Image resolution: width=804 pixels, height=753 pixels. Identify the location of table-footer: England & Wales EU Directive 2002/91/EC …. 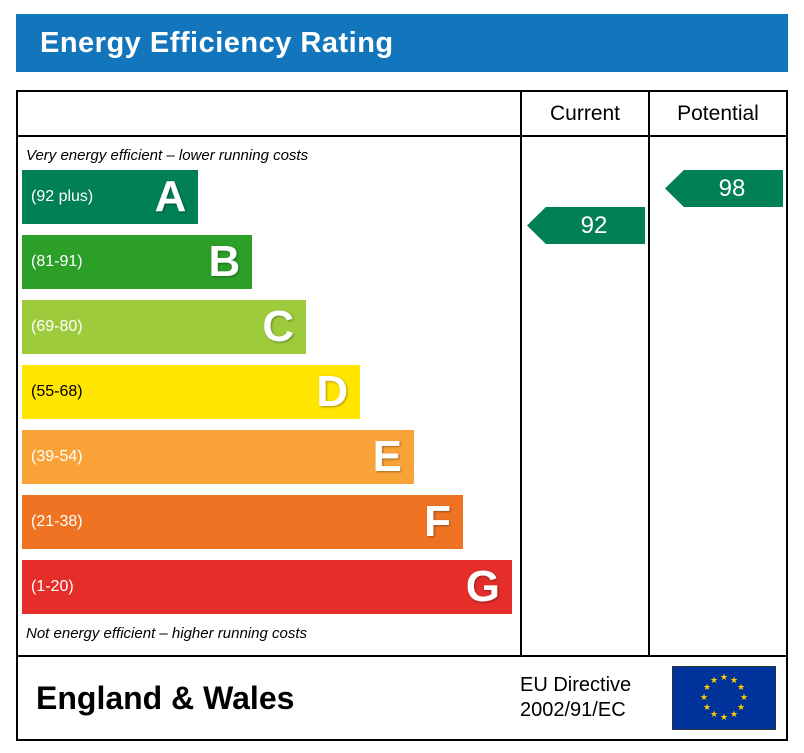
(402, 697).